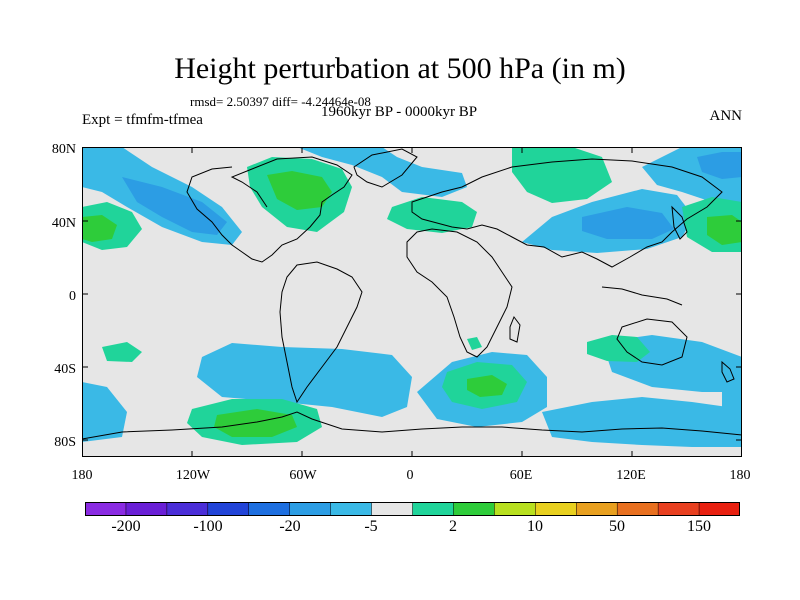  What do you see at coordinates (385, 168) in the screenshot?
I see `coast-greenland` at bounding box center [385, 168].